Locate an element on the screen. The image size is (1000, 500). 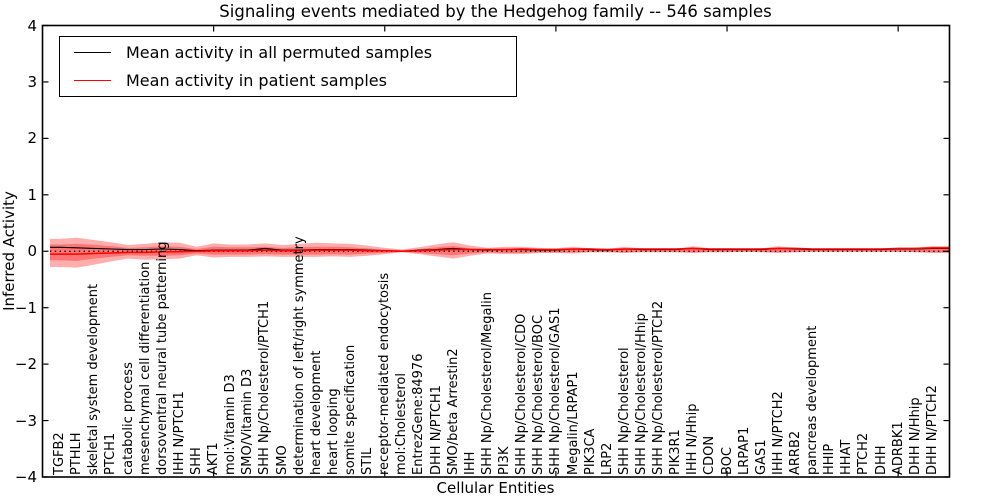
x-tick-label: skeletal system development is located at coordinates (94, 379).